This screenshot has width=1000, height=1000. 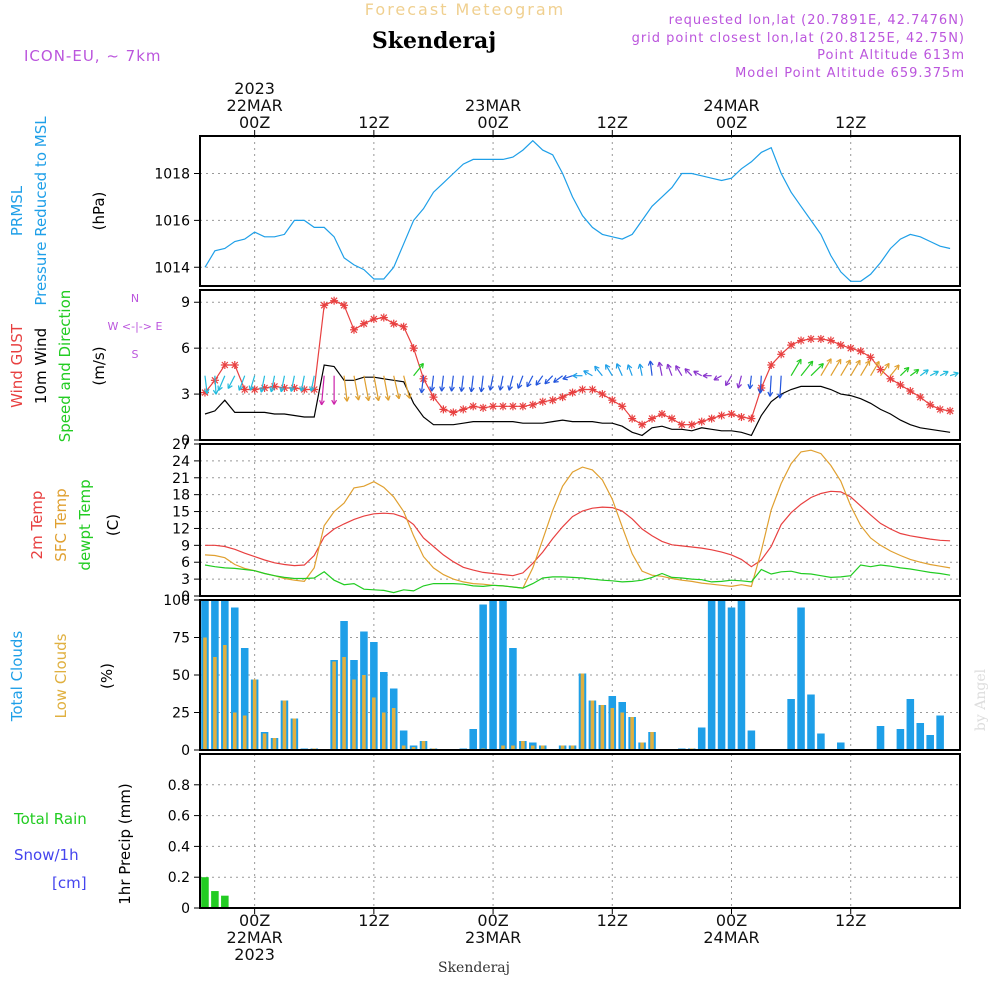 What do you see at coordinates (50, 819) in the screenshot?
I see `rain-label: Total Rain` at bounding box center [50, 819].